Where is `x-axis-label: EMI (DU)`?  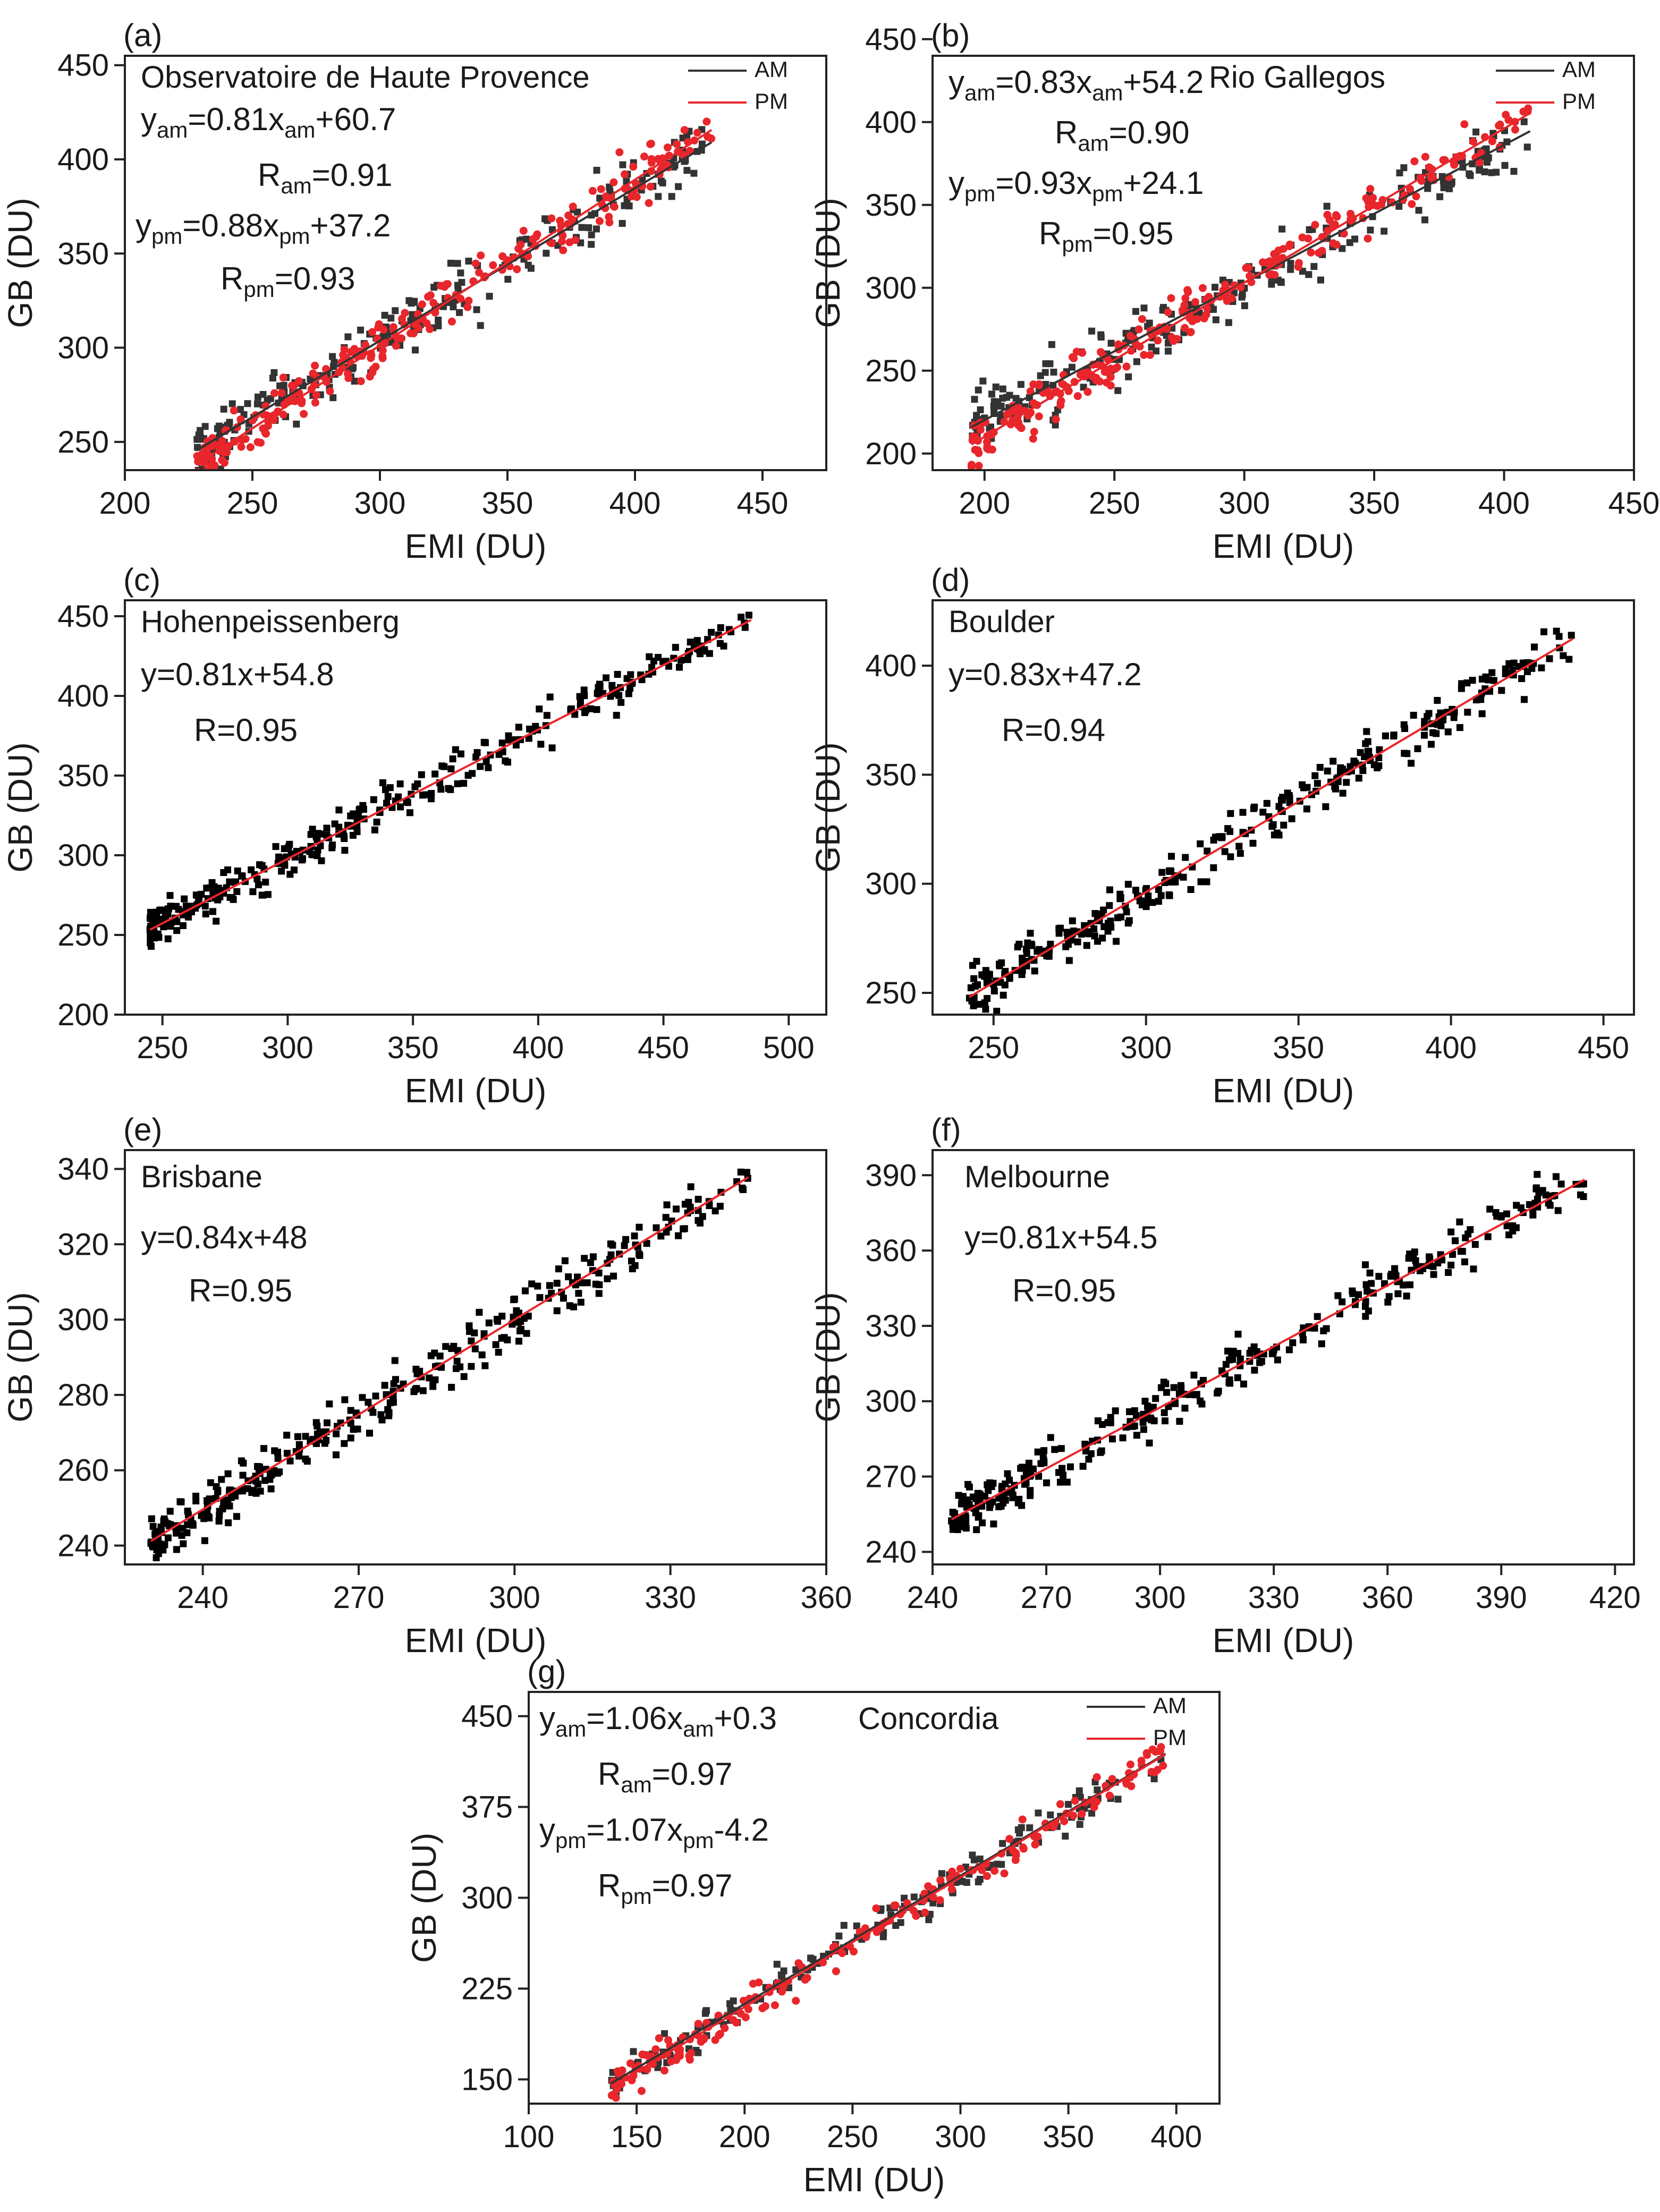
x-axis-label: EMI (DU) is located at coordinates (1283, 1090).